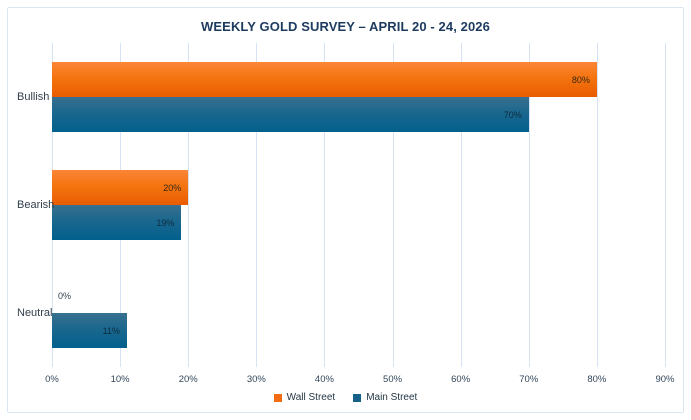 The width and height of the screenshot is (691, 420). I want to click on bar-slot: 20%, so click(358, 187).